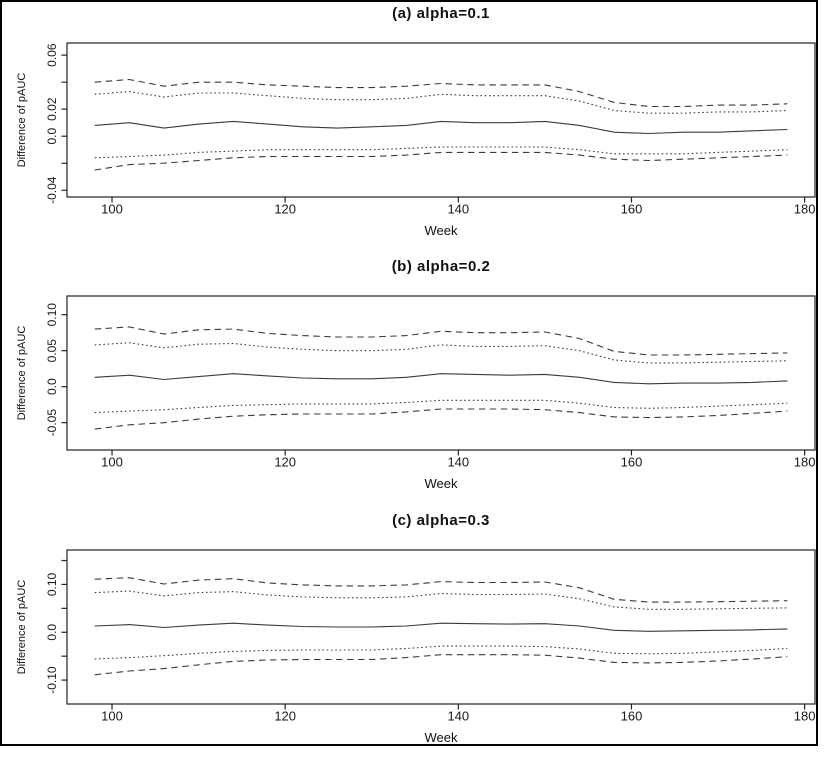 Image resolution: width=830 pixels, height=761 pixels. I want to click on panel-c-x-axis-label: Week, so click(441, 737).